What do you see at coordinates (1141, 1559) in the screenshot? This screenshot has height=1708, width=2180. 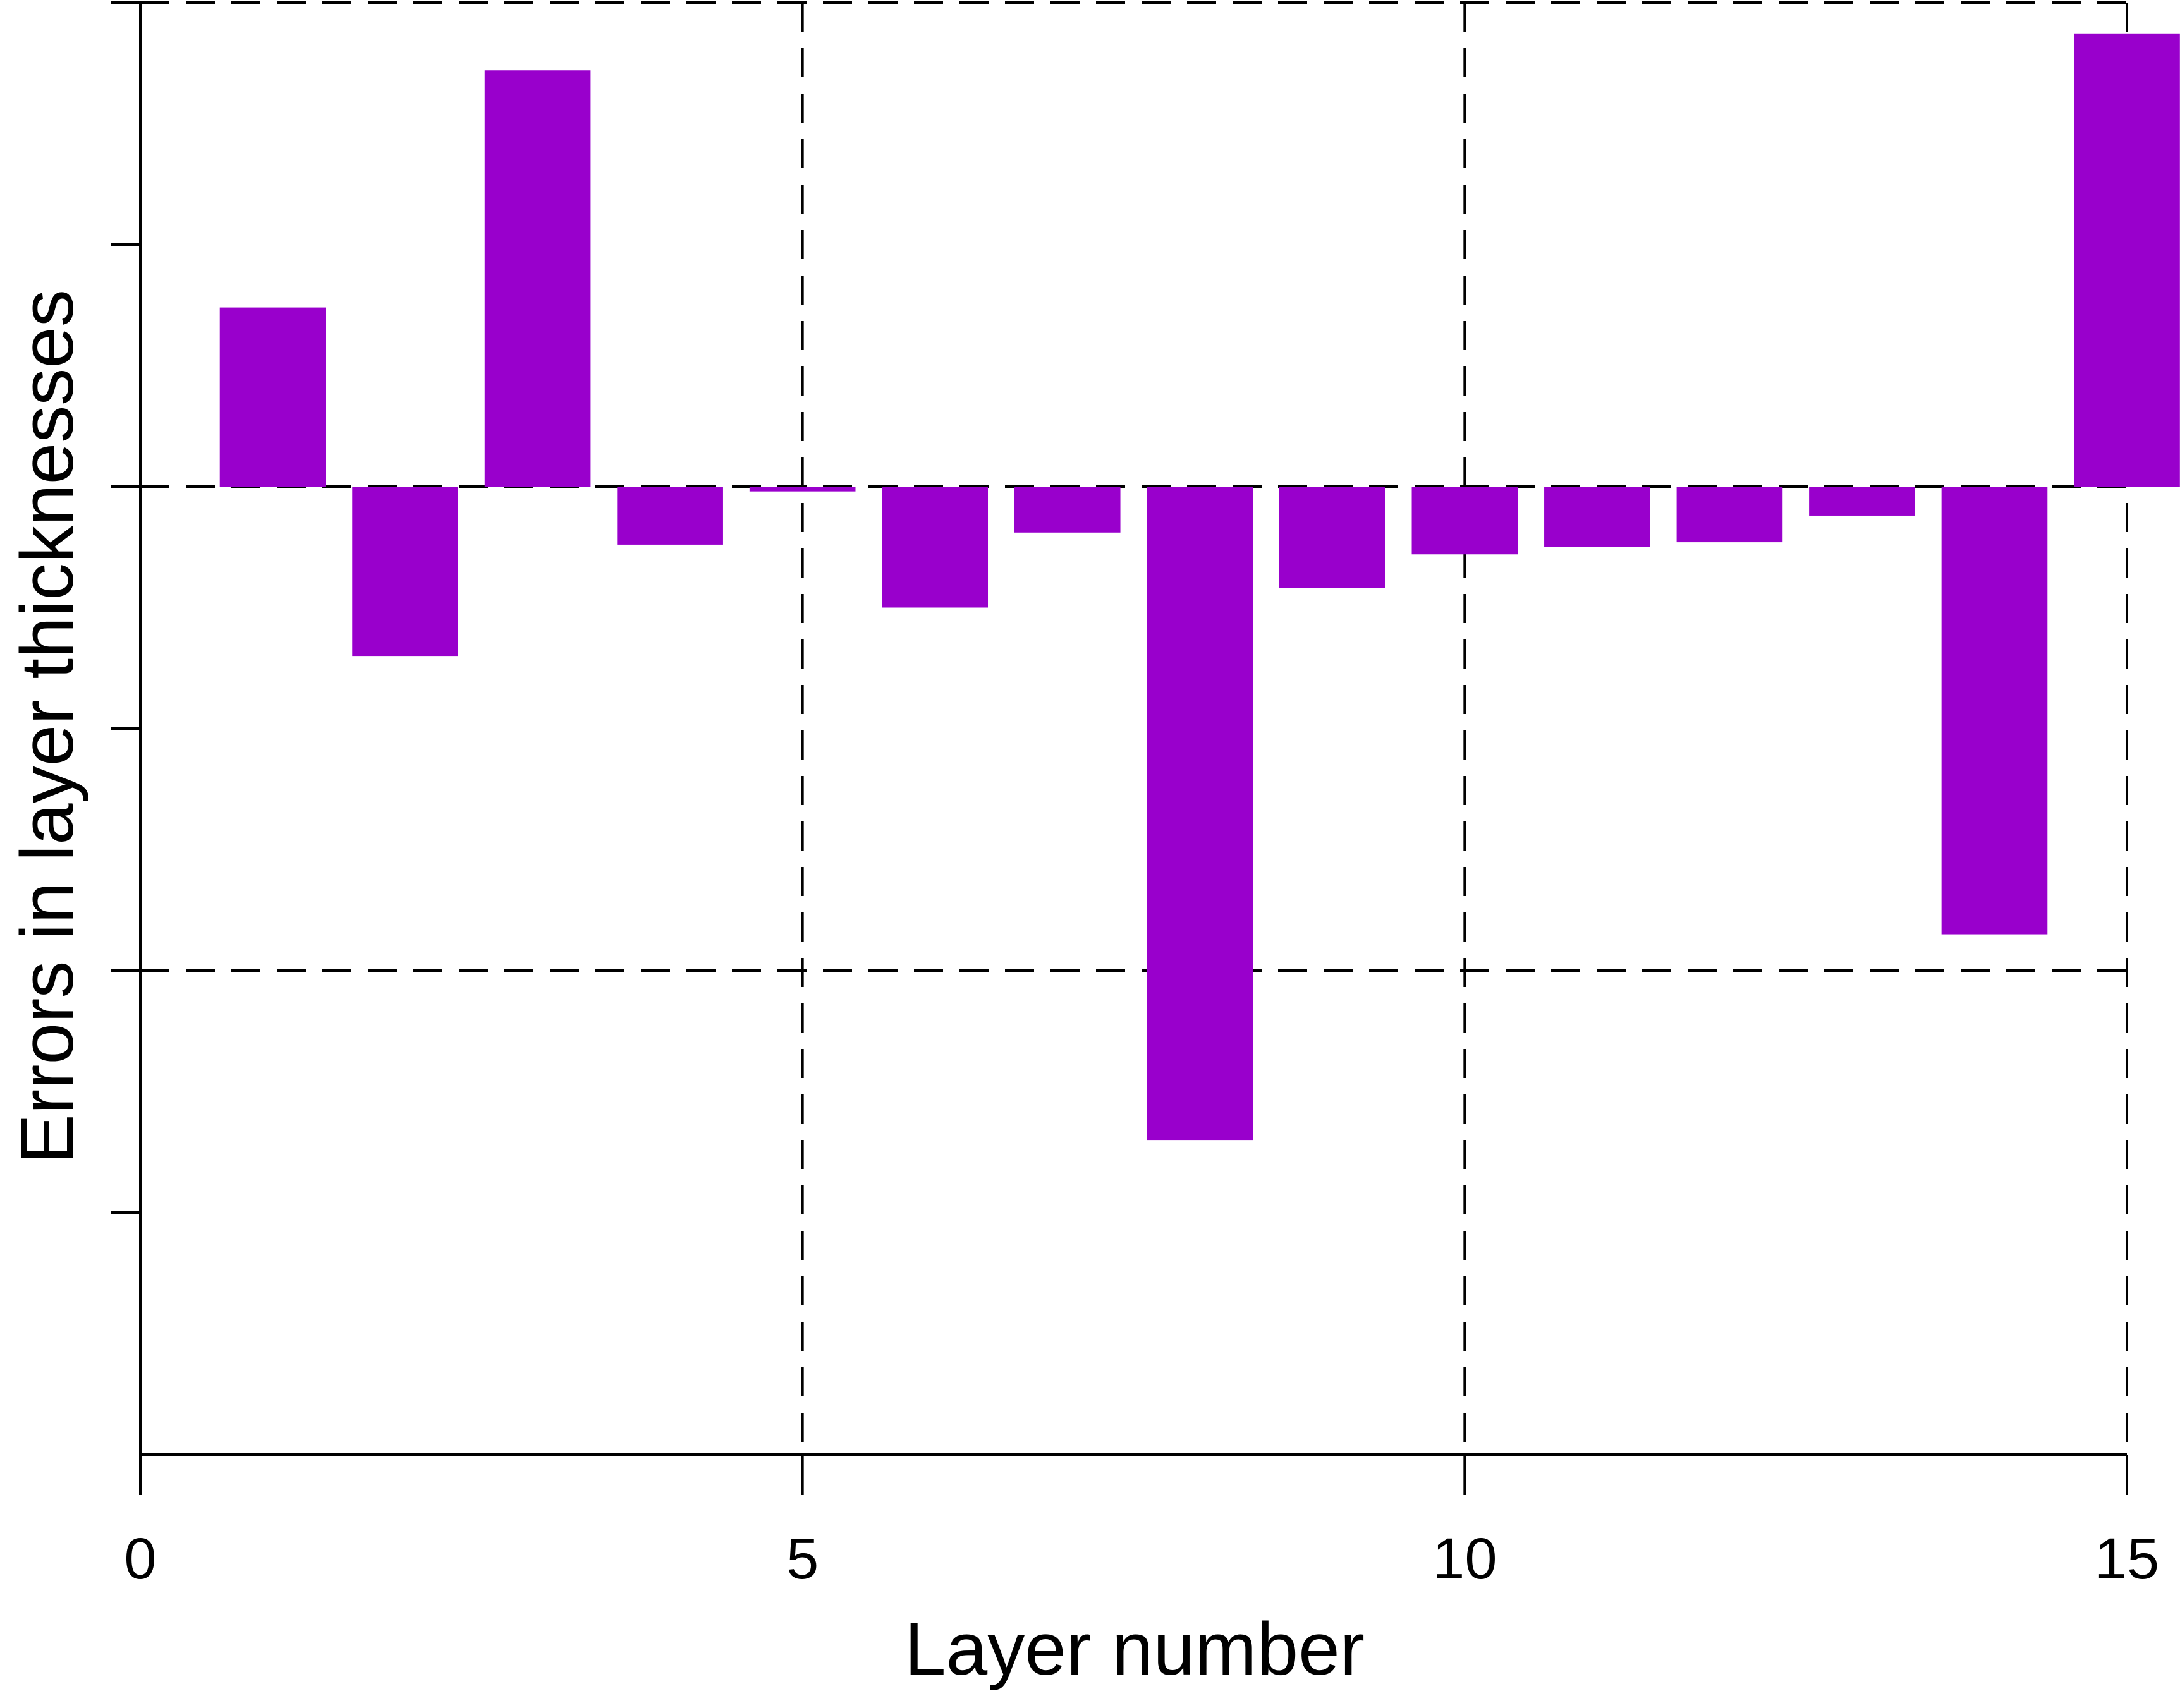 I see `x-tick-labels: 0 5 10 15` at bounding box center [1141, 1559].